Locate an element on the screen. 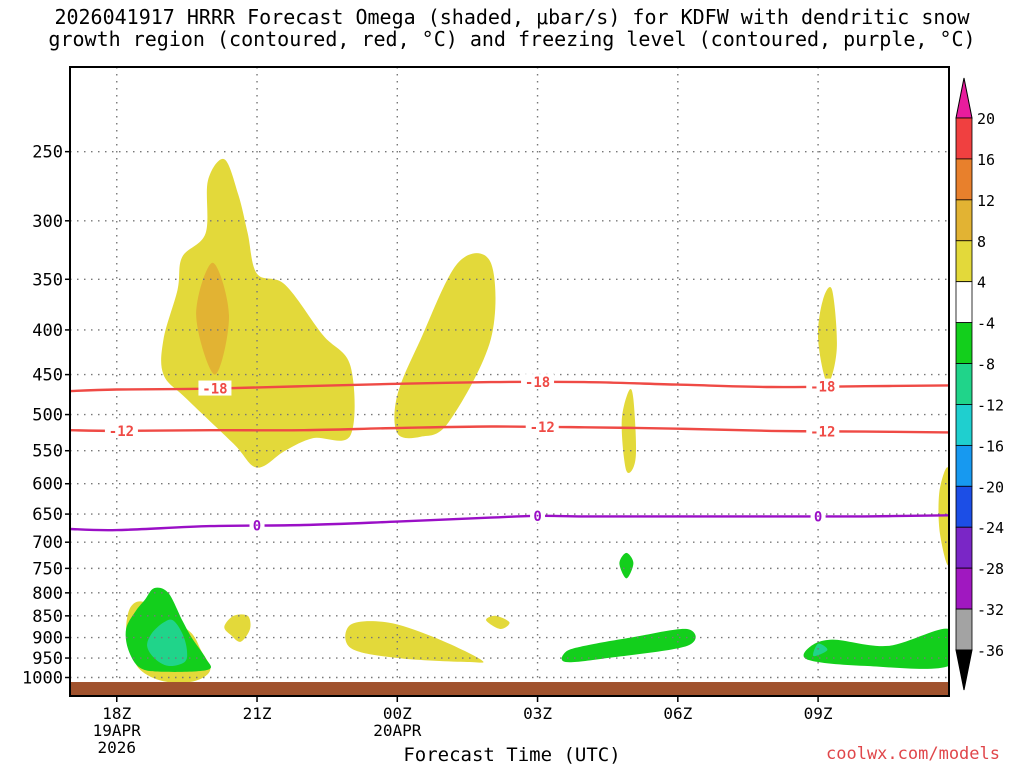 The width and height of the screenshot is (1024, 768). y-tick-label-600: 600 is located at coordinates (47, 485).